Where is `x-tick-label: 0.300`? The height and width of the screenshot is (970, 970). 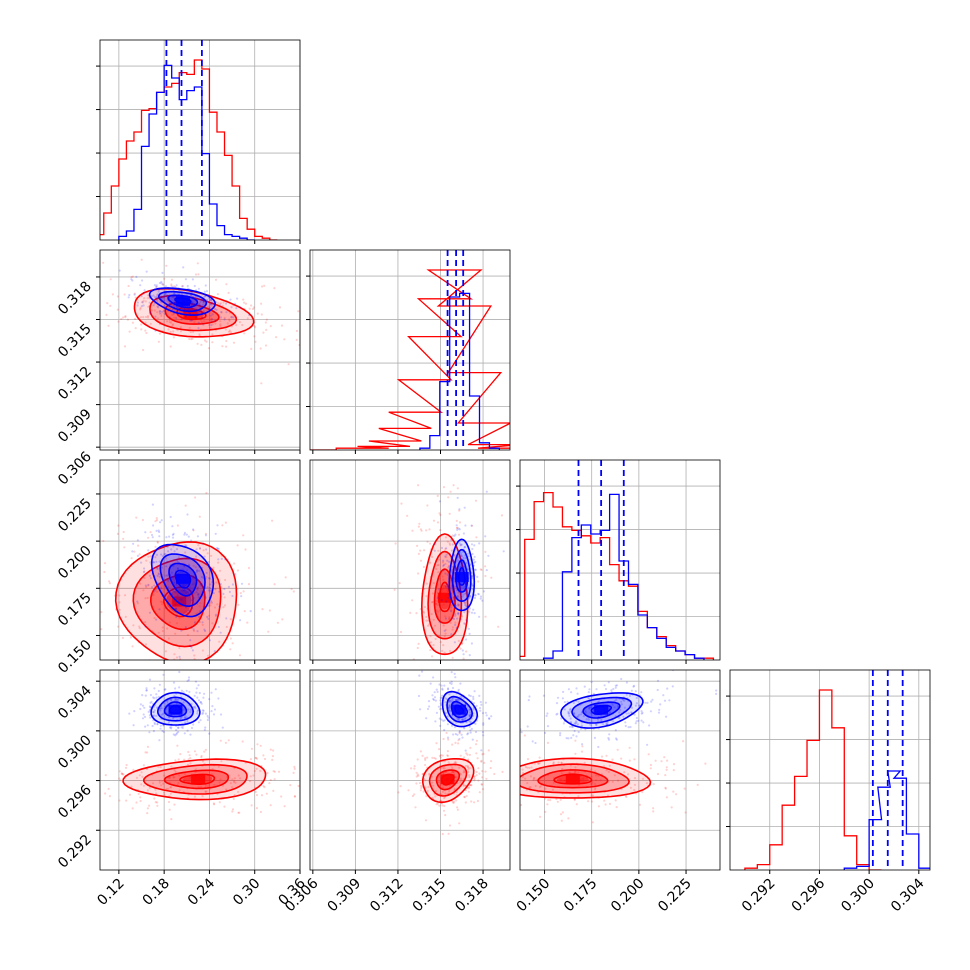 x-tick-label: 0.300 is located at coordinates (858, 896).